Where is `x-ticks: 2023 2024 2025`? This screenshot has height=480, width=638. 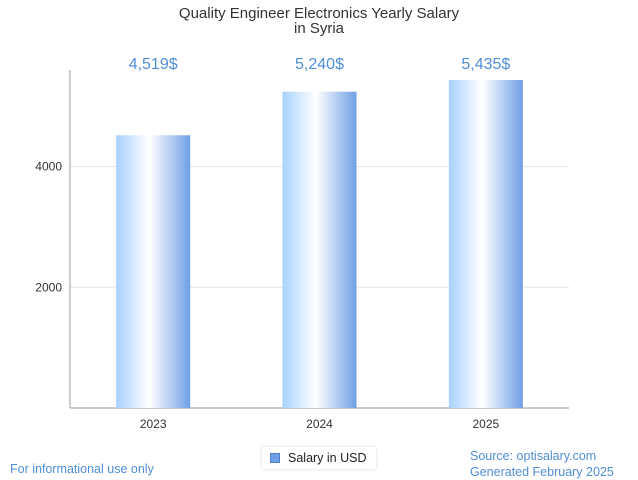
x-ticks: 2023 2024 2025 is located at coordinates (320, 424).